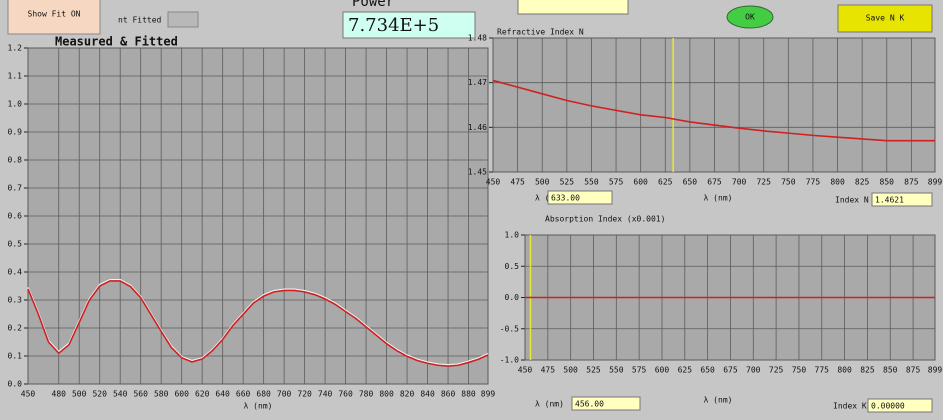 This screenshot has height=420, width=943. What do you see at coordinates (15, 272) in the screenshot?
I see `y-tick-label: 0.4` at bounding box center [15, 272].